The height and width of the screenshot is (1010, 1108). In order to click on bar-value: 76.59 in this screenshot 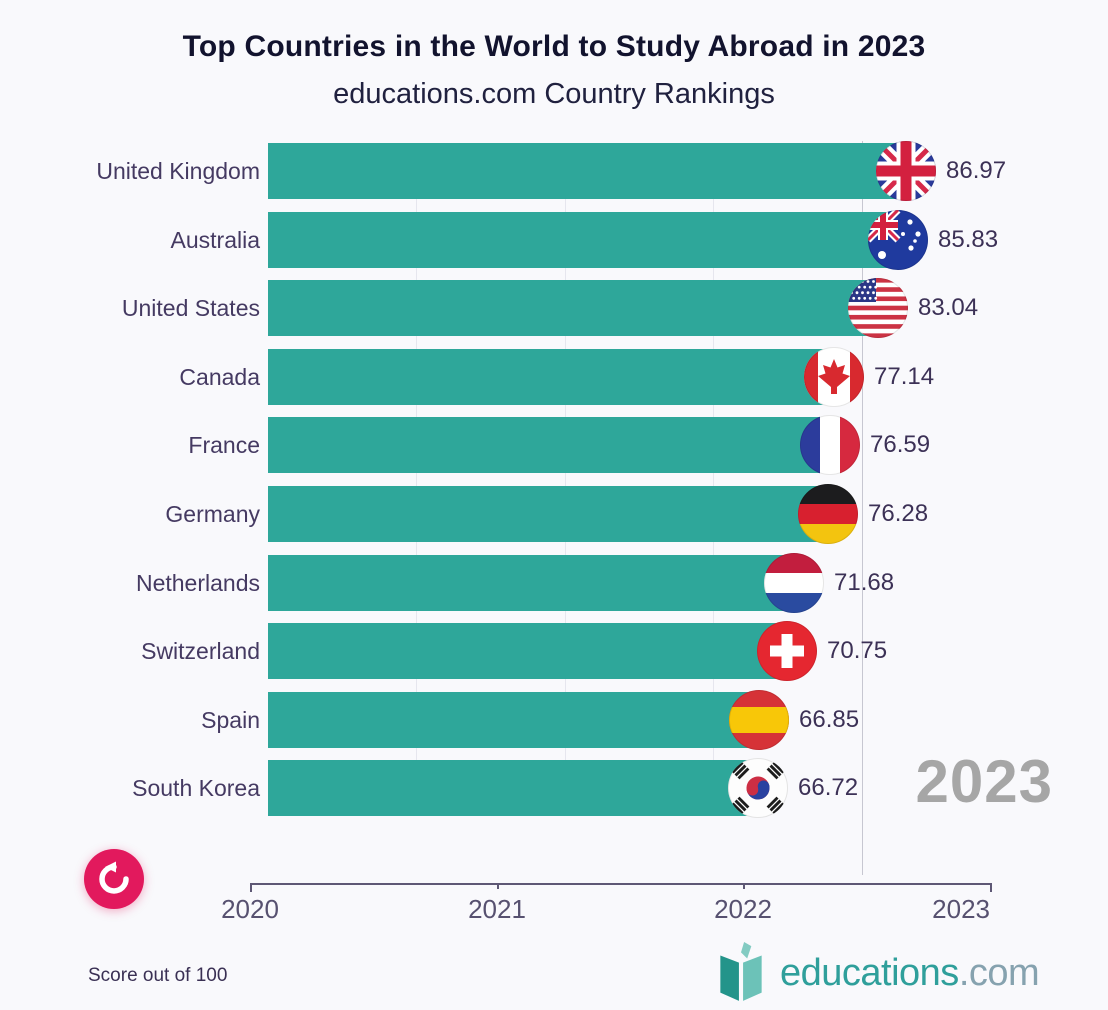, I will do `click(900, 444)`.